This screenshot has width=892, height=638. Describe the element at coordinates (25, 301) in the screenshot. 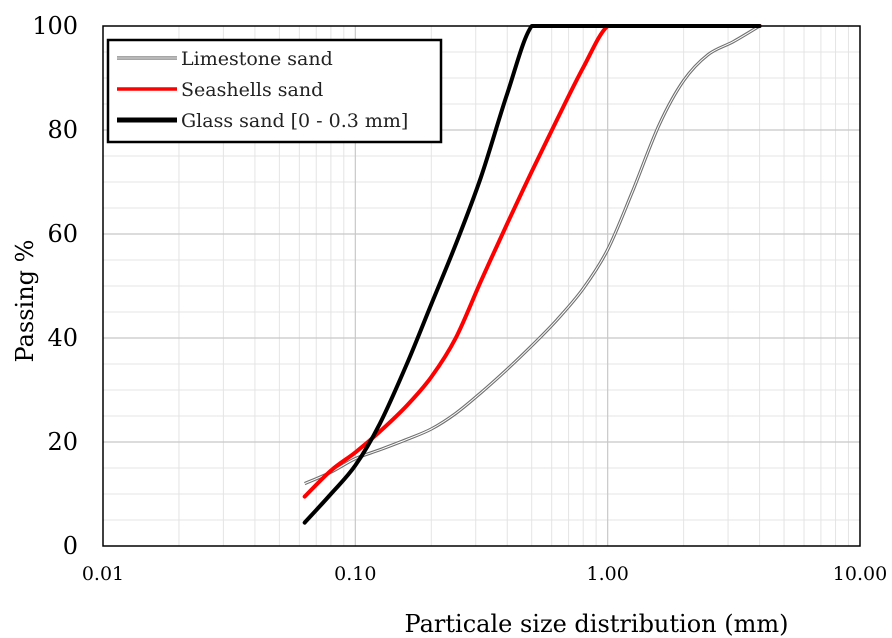

I see `y-axis-title: Passing %` at that location.